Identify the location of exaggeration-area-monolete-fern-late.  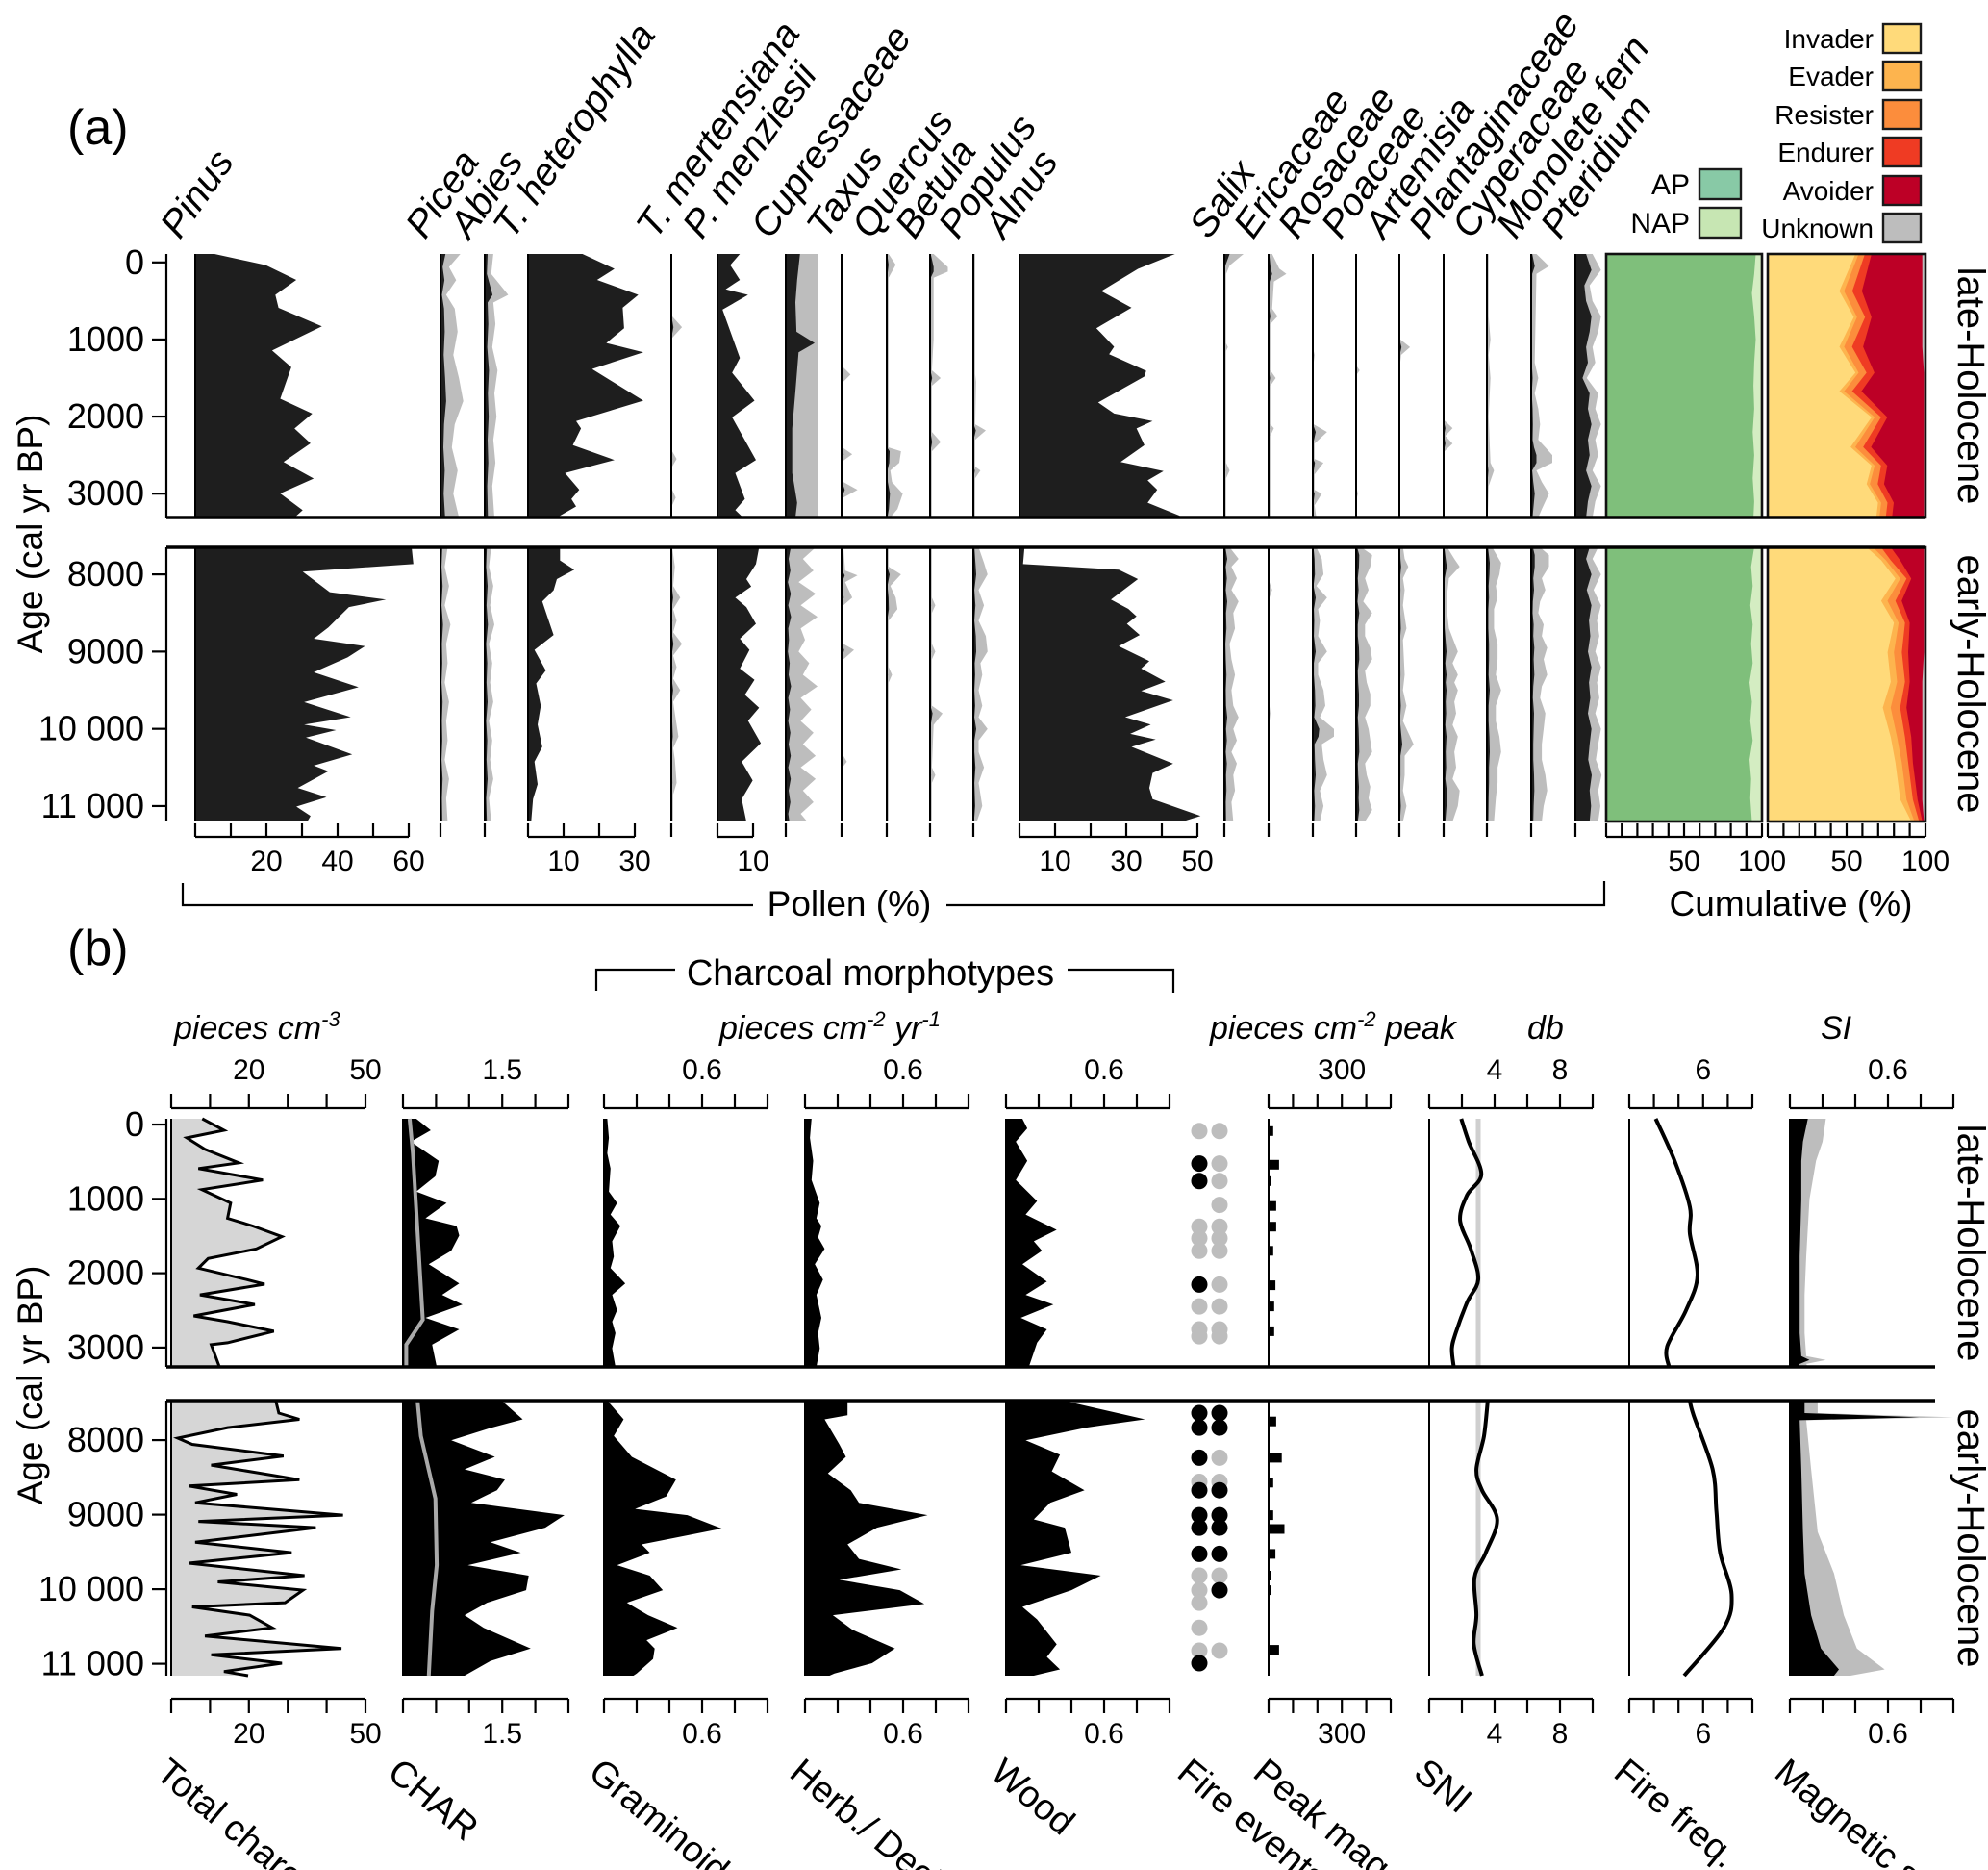
(1541, 386).